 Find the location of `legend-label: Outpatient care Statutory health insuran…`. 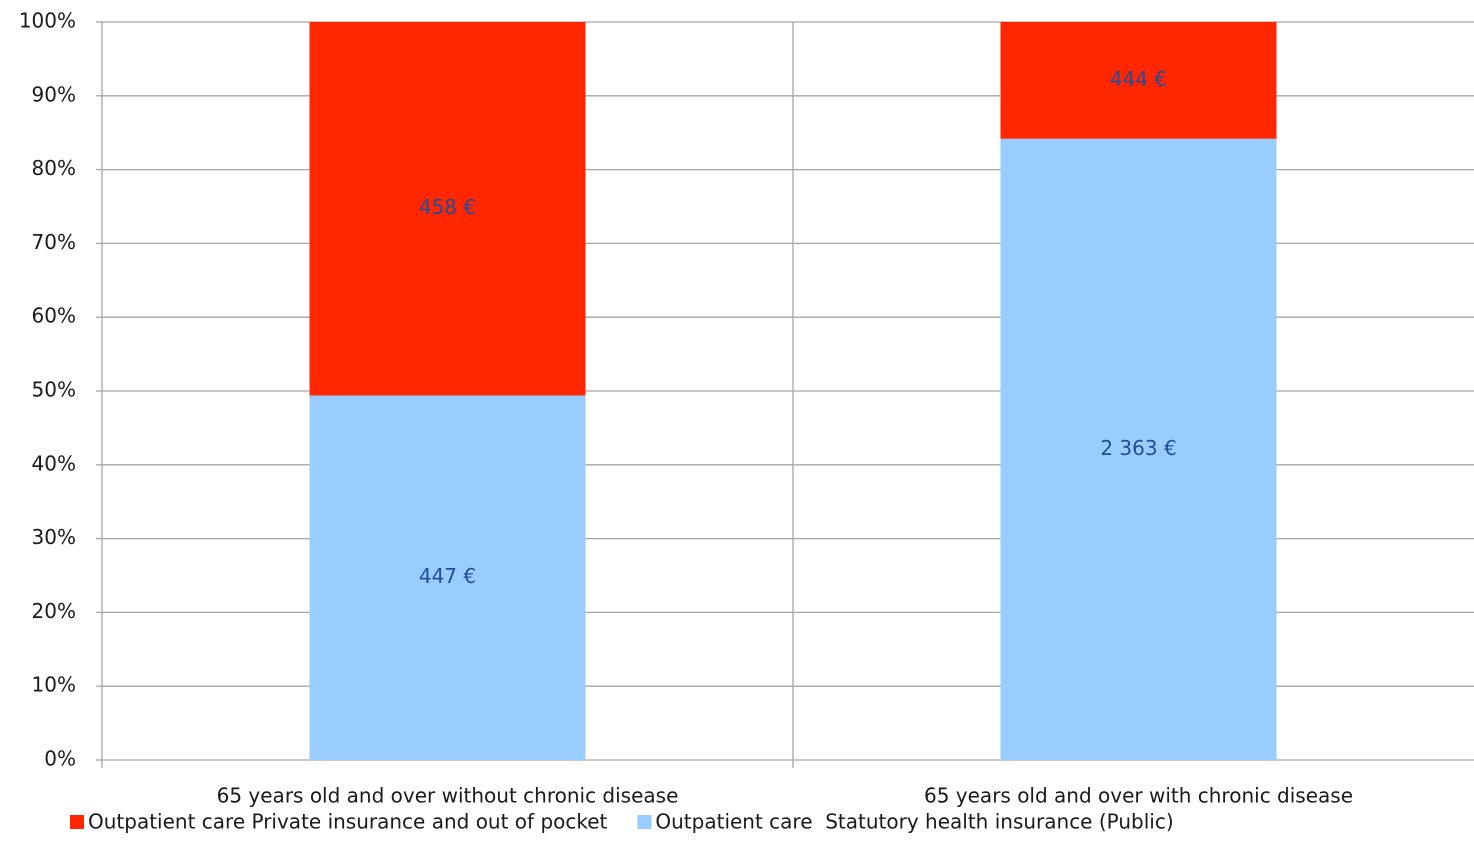

legend-label: Outpatient care Statutory health insuran… is located at coordinates (914, 822).